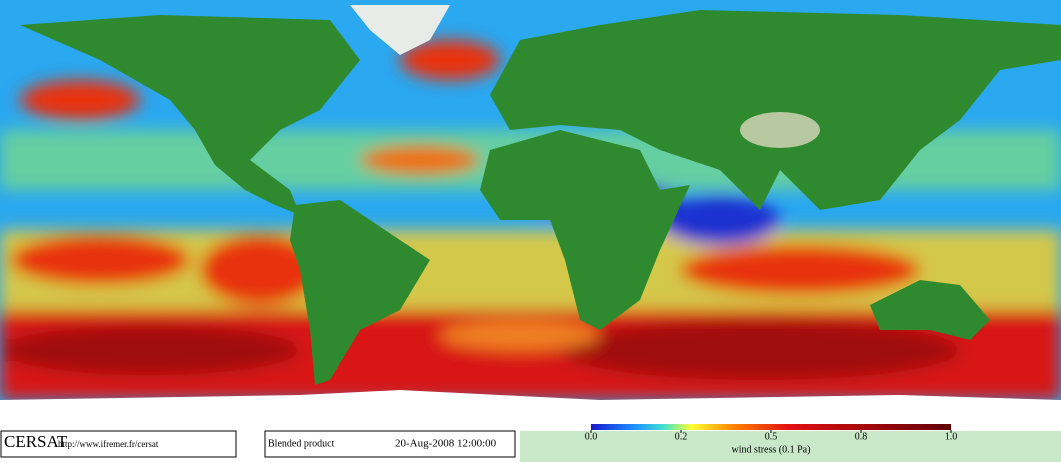 Image resolution: width=1061 pixels, height=462 pixels. I want to click on product: Blended product, so click(301, 443).